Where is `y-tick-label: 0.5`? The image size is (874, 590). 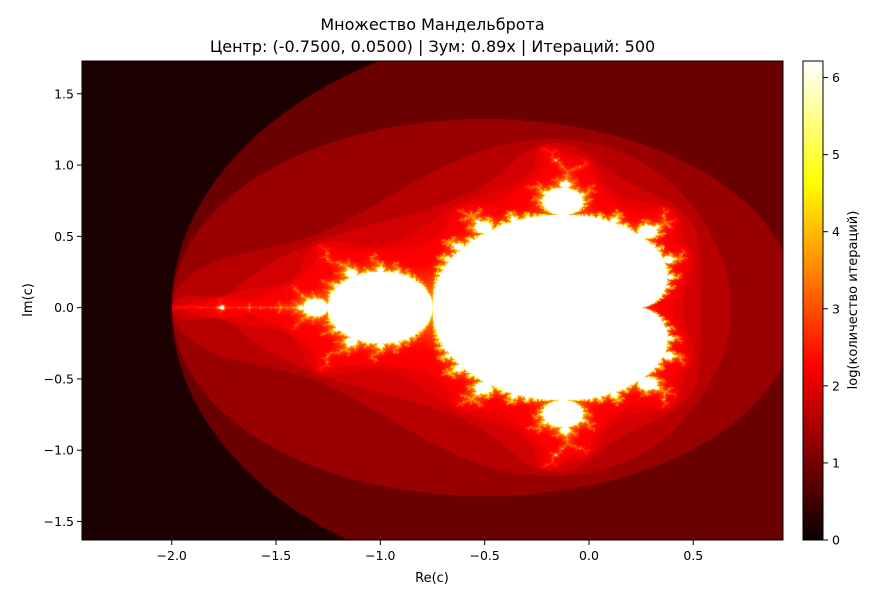
y-tick-label: 0.5 is located at coordinates (64, 236).